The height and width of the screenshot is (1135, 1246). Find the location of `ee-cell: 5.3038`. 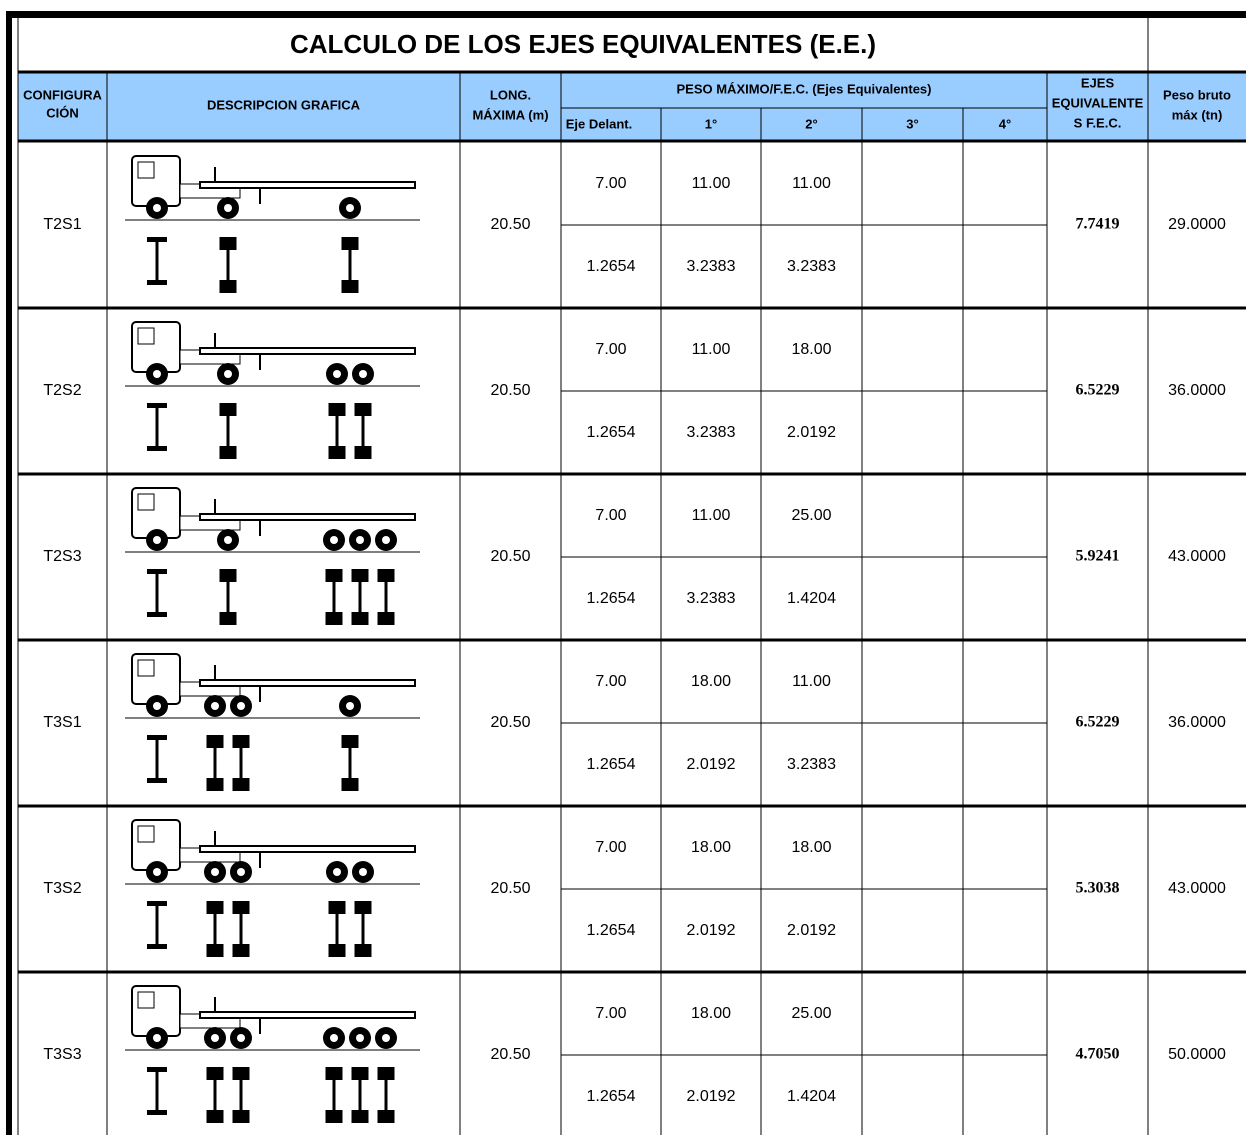

ee-cell: 5.3038 is located at coordinates (1098, 888).